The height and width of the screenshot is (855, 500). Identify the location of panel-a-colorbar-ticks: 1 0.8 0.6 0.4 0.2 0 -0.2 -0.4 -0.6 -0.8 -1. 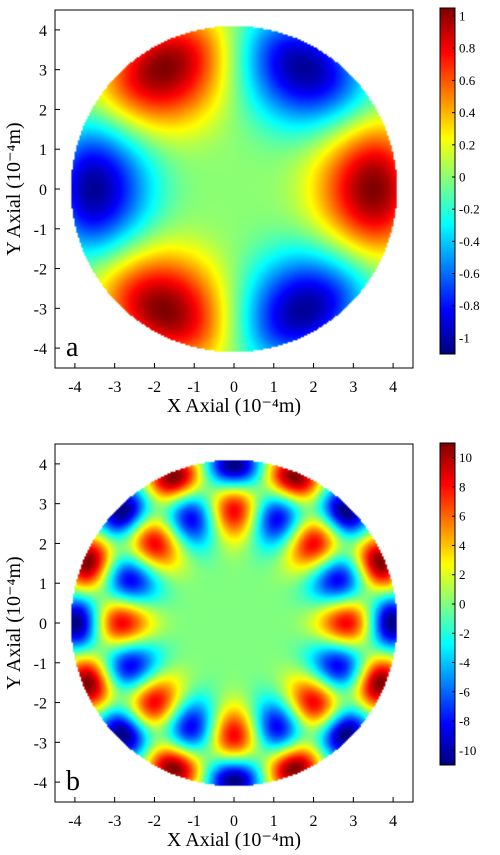
(466, 177).